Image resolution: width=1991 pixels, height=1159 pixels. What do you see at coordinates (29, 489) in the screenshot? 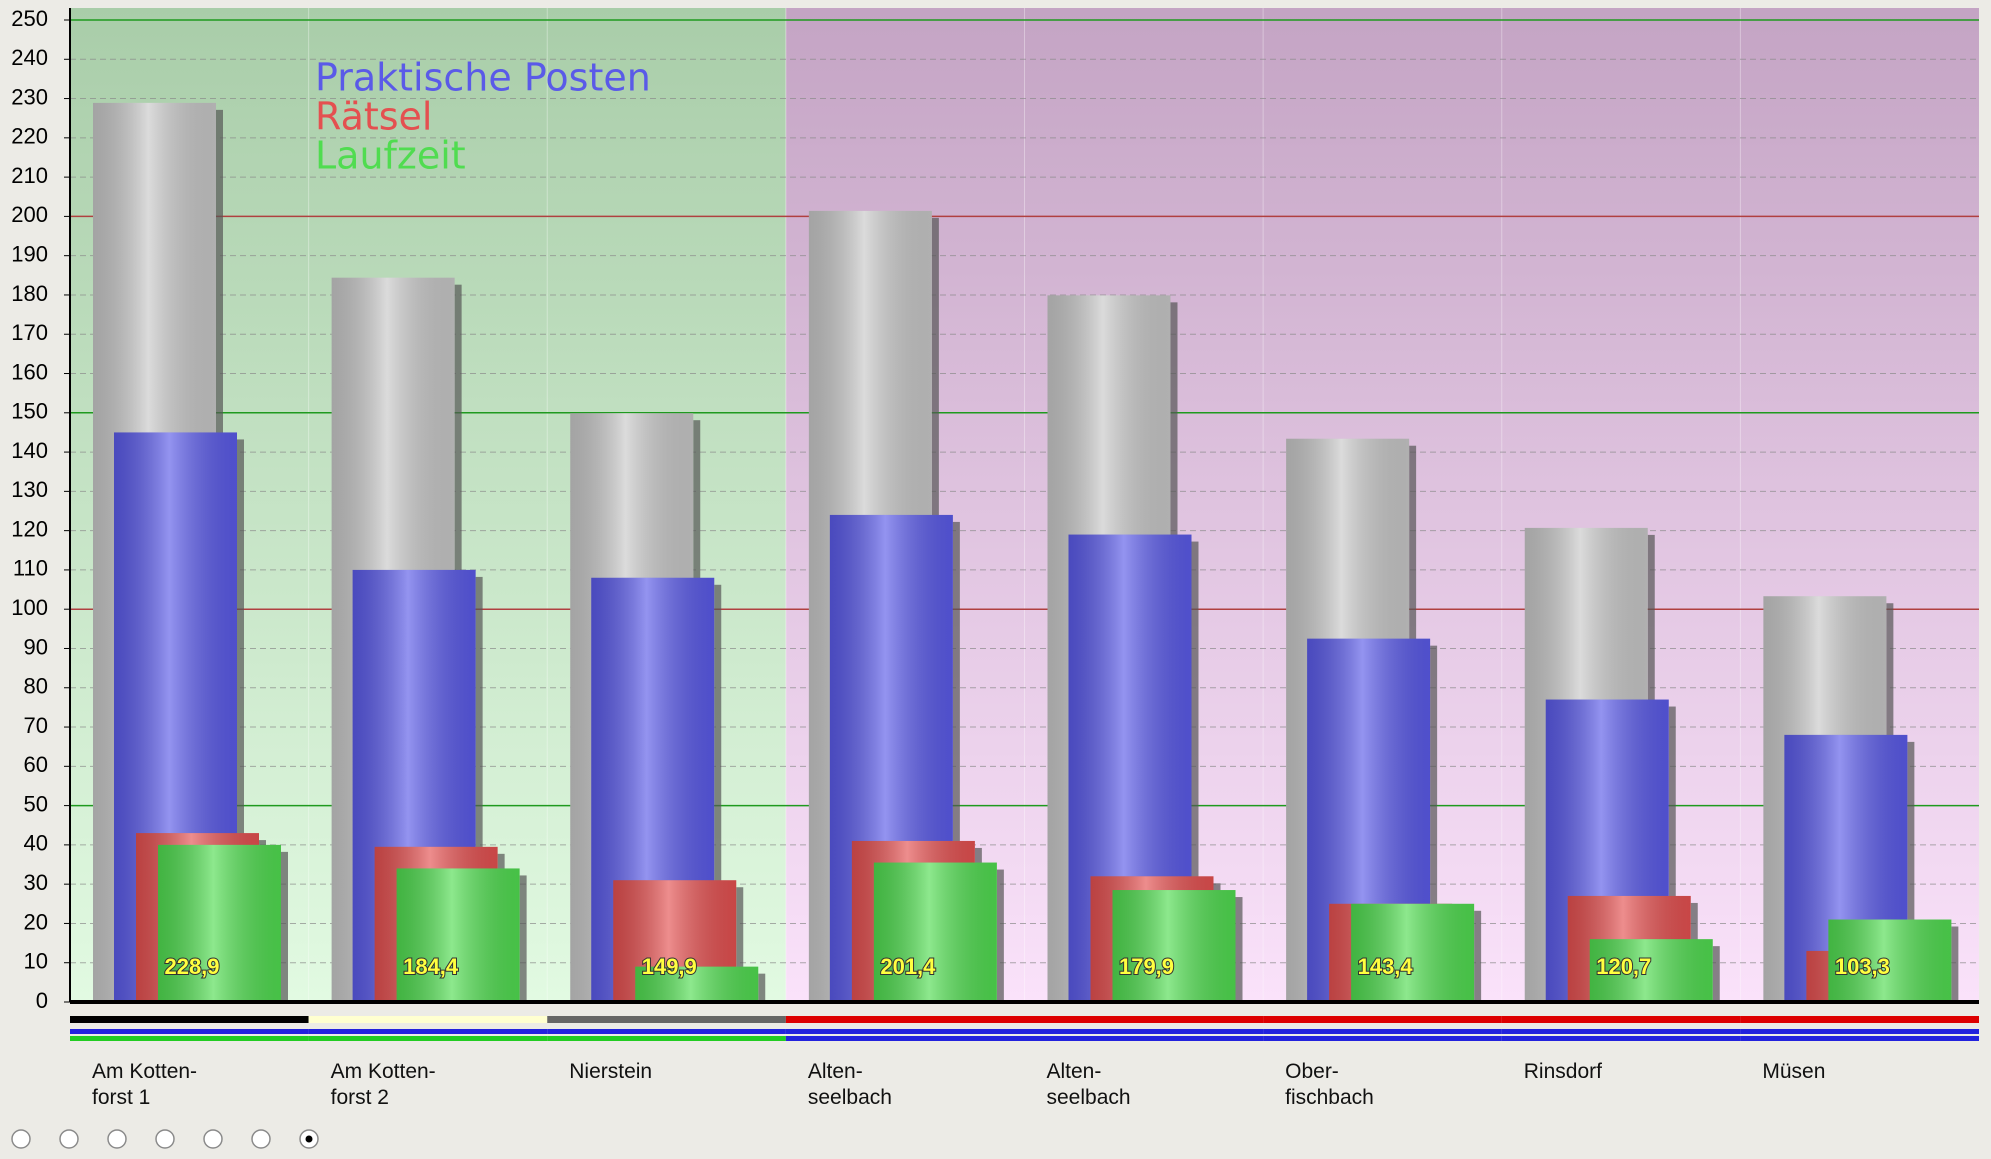
I see `y-tick-label: 130` at bounding box center [29, 489].